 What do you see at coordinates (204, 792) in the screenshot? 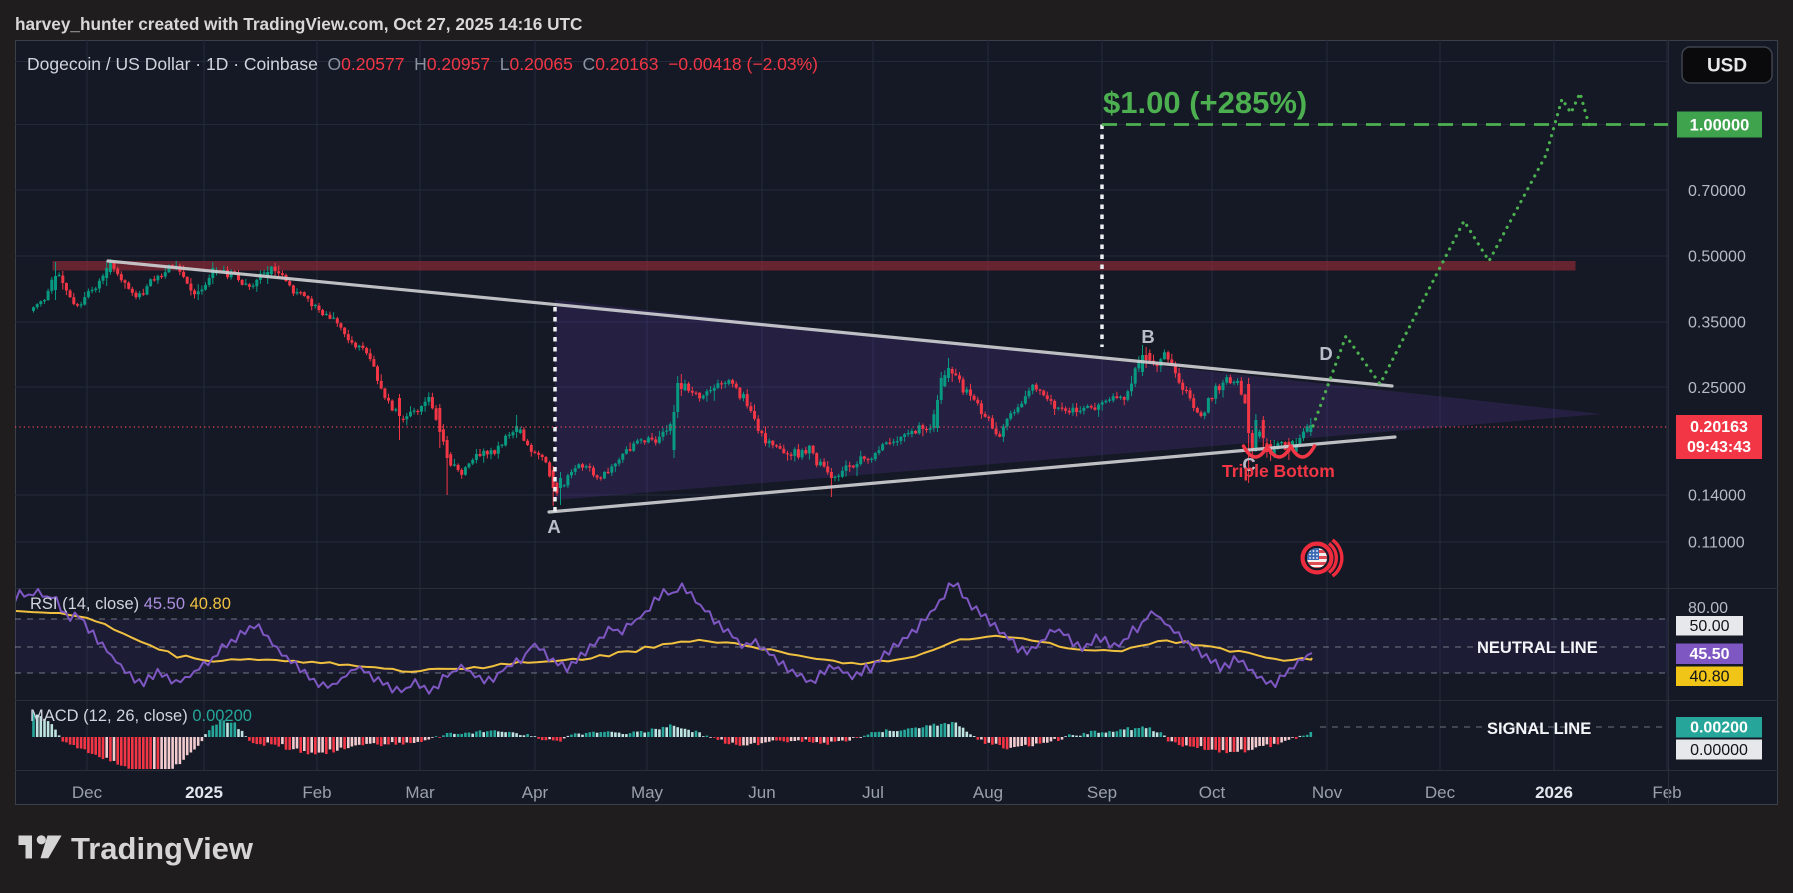
I see `svg-text: 2025` at bounding box center [204, 792].